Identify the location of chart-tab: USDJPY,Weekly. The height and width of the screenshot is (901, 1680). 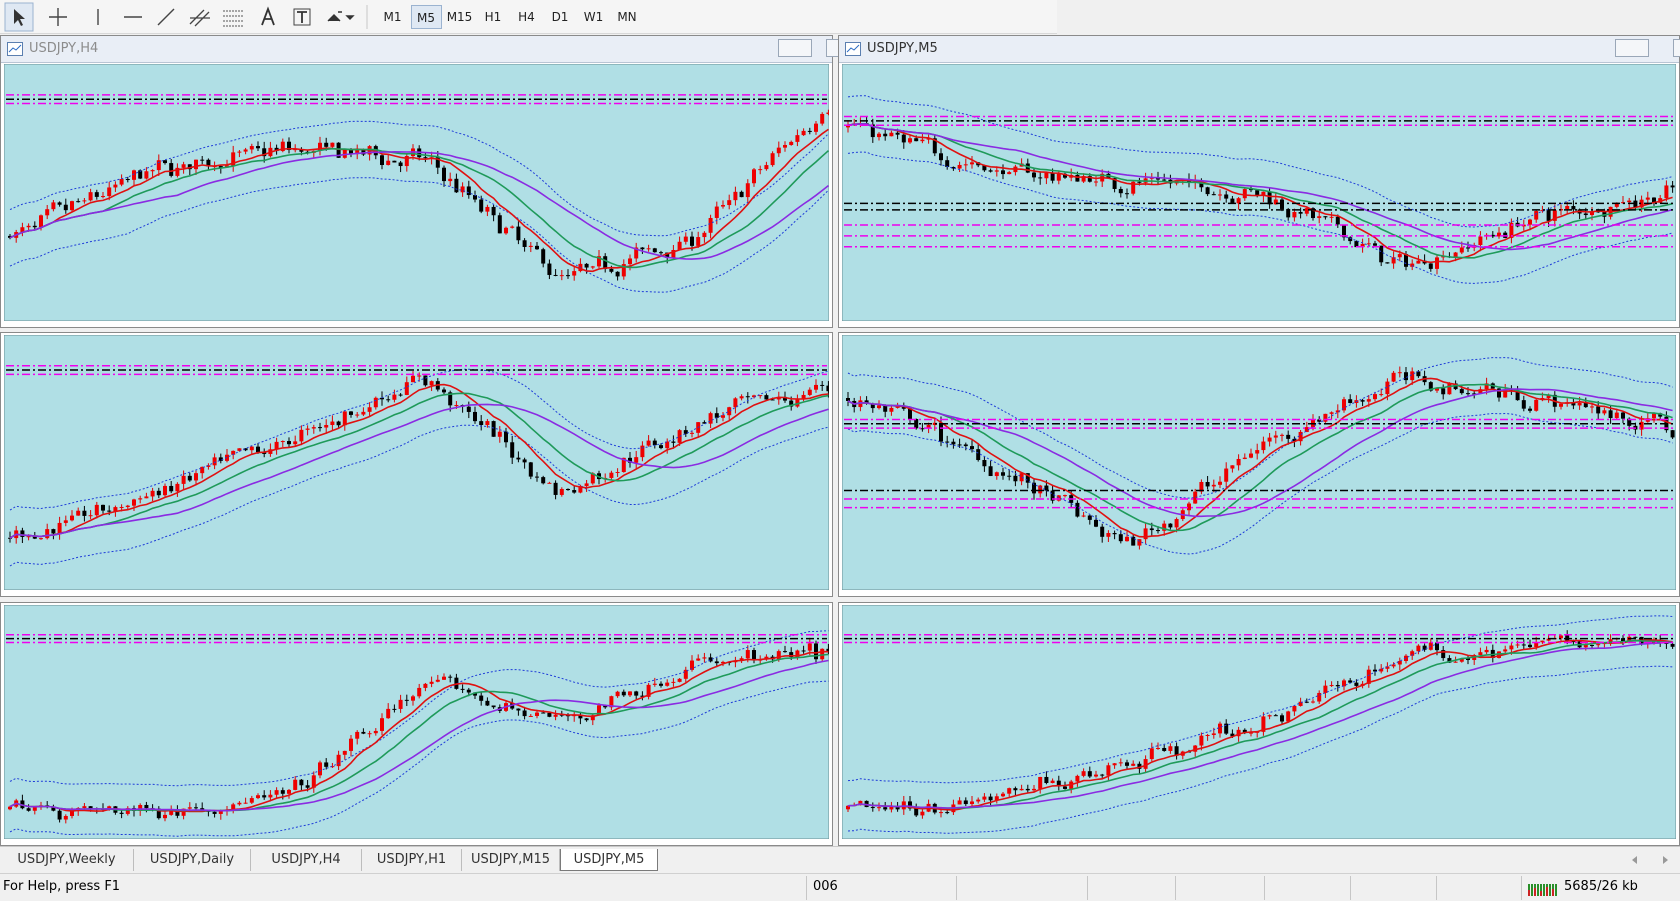
(67, 860).